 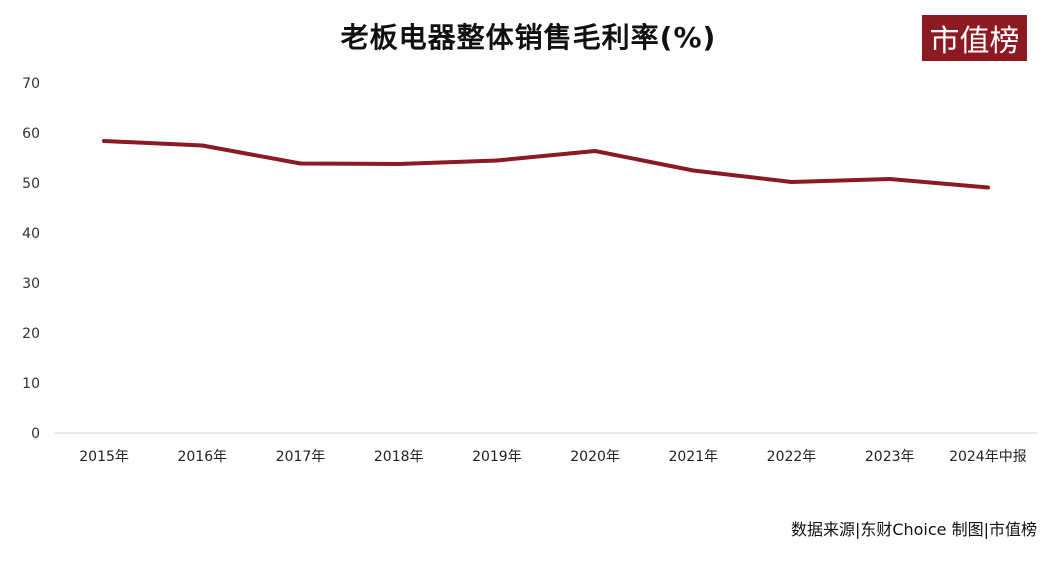 I want to click on y-tick-label: 40, so click(x=31, y=234).